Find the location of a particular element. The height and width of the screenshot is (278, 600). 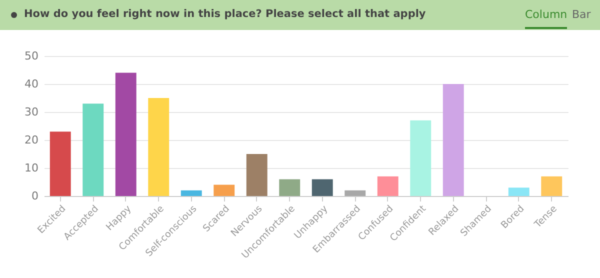

y-tick-label: 40 is located at coordinates (31, 84).